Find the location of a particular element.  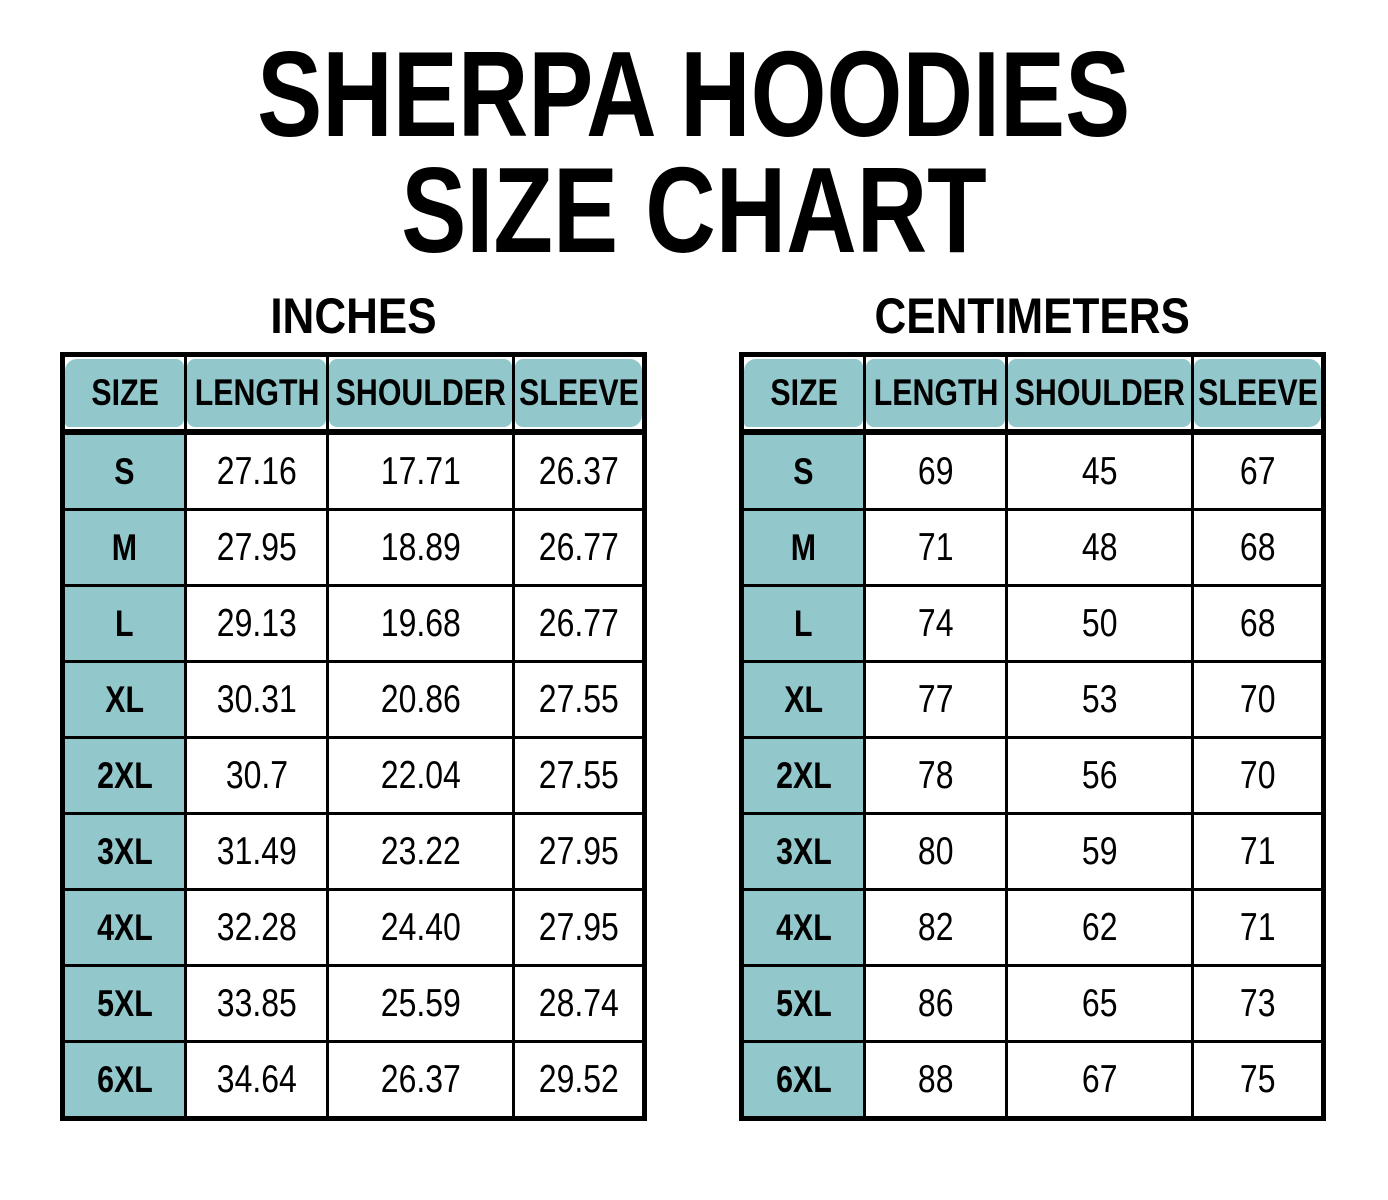

table-row: 2XL 78 56 70 is located at coordinates (1032, 775).